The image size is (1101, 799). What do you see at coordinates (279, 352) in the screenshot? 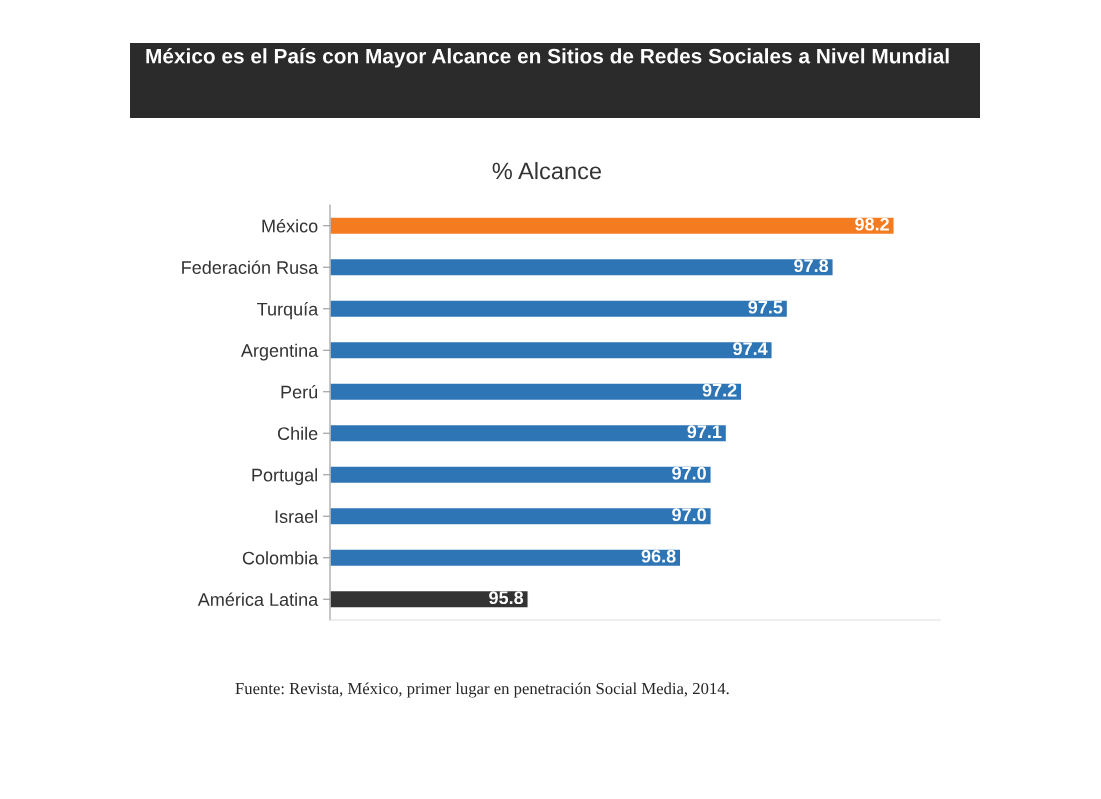
I see `y-tick-label: Argentina` at bounding box center [279, 352].